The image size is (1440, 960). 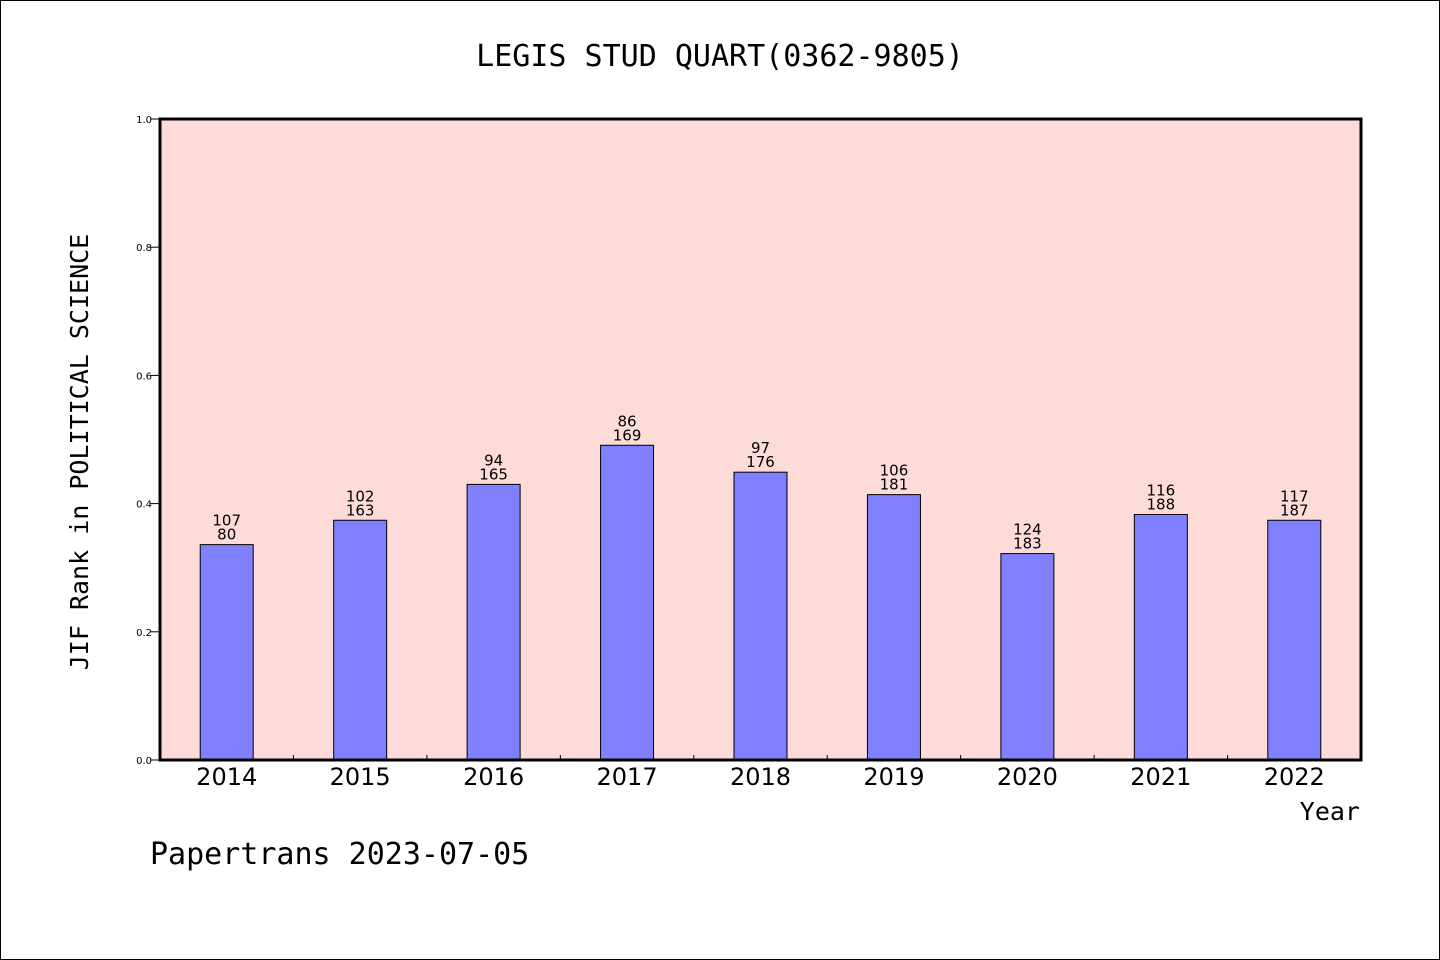 What do you see at coordinates (1294, 640) in the screenshot?
I see `bar-2022` at bounding box center [1294, 640].